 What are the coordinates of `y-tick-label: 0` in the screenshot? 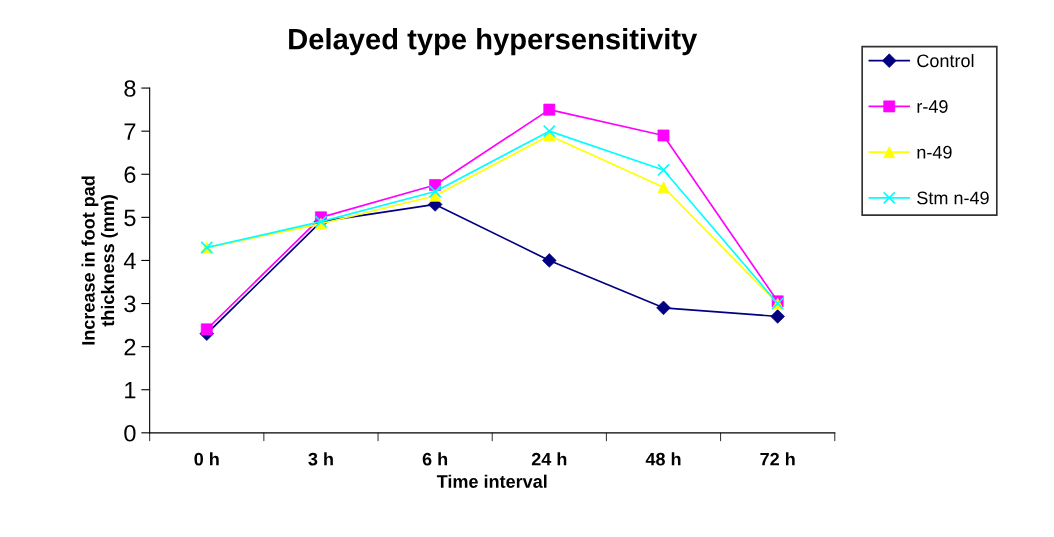 It's located at (130, 433).